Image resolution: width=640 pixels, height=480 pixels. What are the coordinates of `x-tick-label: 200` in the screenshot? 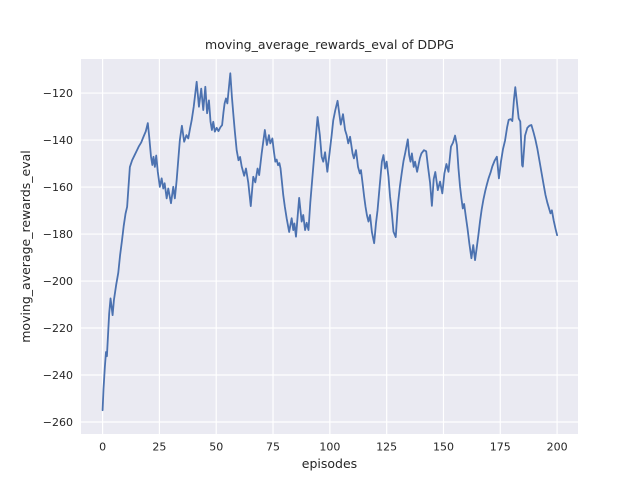 It's located at (557, 447).